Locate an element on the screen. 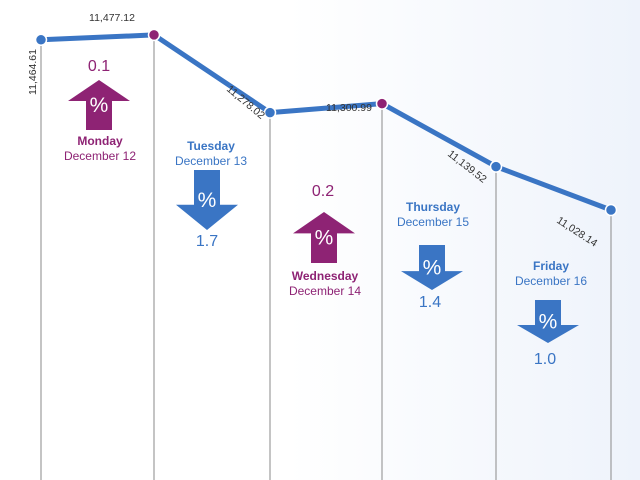  day-name: Wednesday is located at coordinates (325, 276).